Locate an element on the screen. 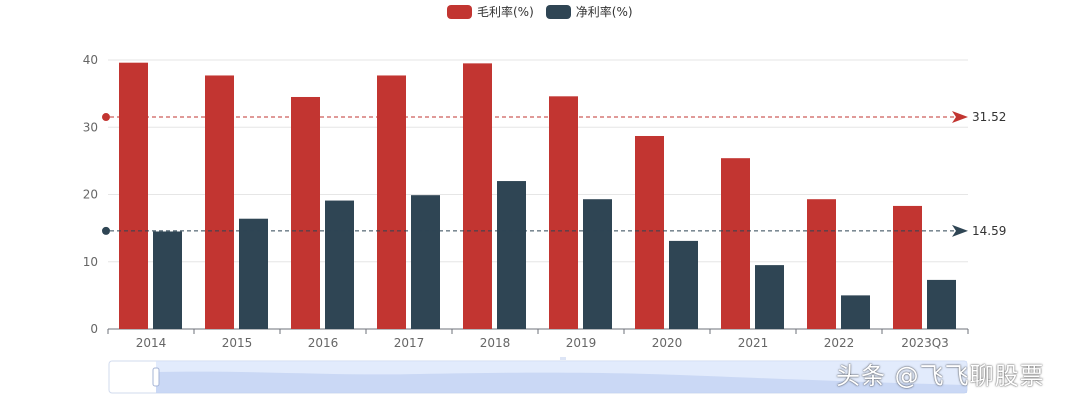  y-tick-label: 0 is located at coordinates (94, 329).